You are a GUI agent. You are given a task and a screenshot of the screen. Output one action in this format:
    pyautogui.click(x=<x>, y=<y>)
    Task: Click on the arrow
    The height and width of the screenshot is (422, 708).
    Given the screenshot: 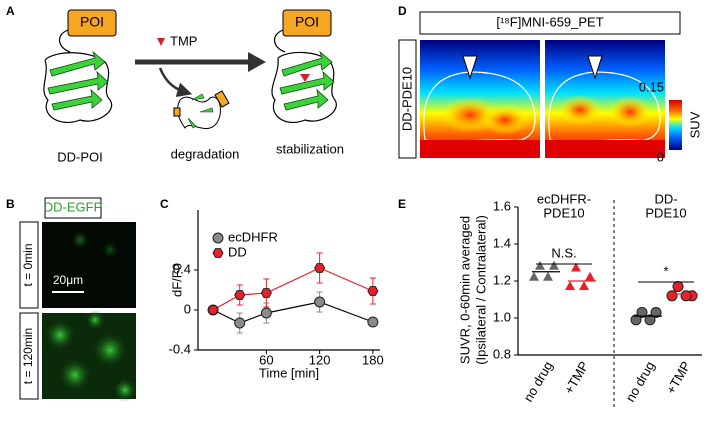 What is the action you would take?
    pyautogui.click(x=175, y=82)
    